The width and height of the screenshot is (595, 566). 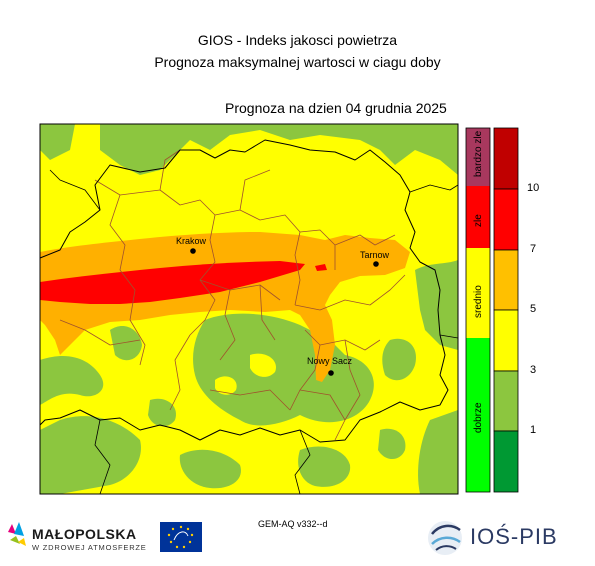 I want to click on ios-pib-logo-name: IOŚ-PIB, so click(x=514, y=536).